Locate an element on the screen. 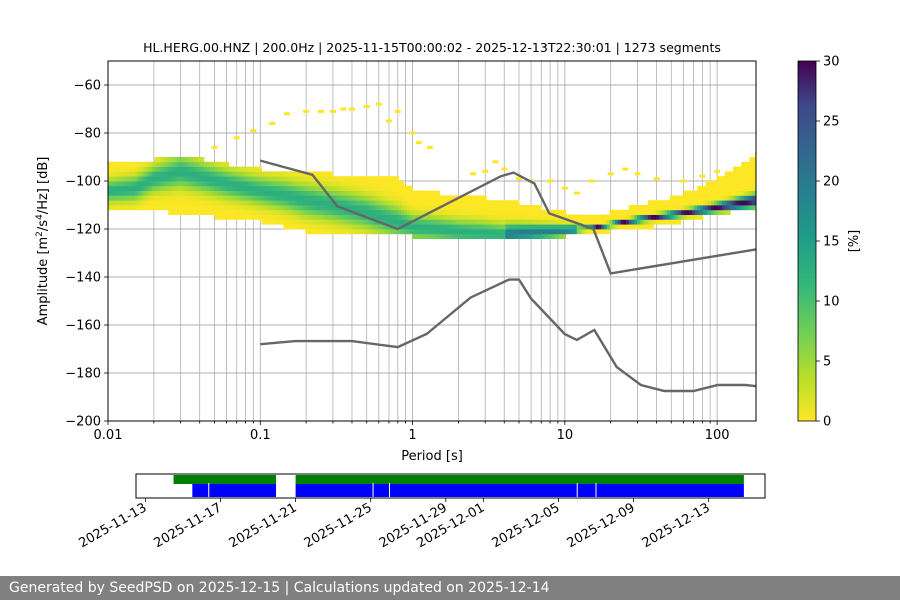 The image size is (900, 600). colorbar-tick-label: 15 is located at coordinates (831, 242).